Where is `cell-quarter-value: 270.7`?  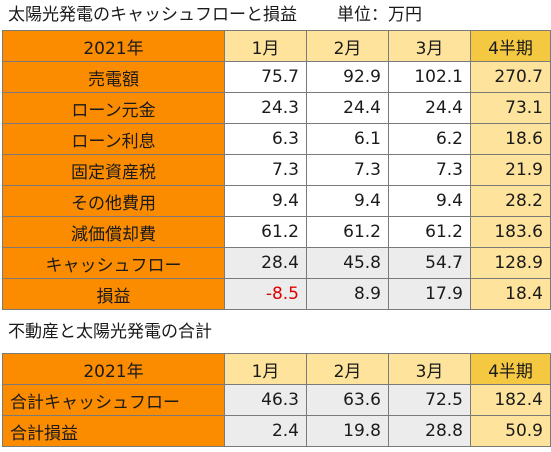 cell-quarter-value: 270.7 is located at coordinates (510, 77).